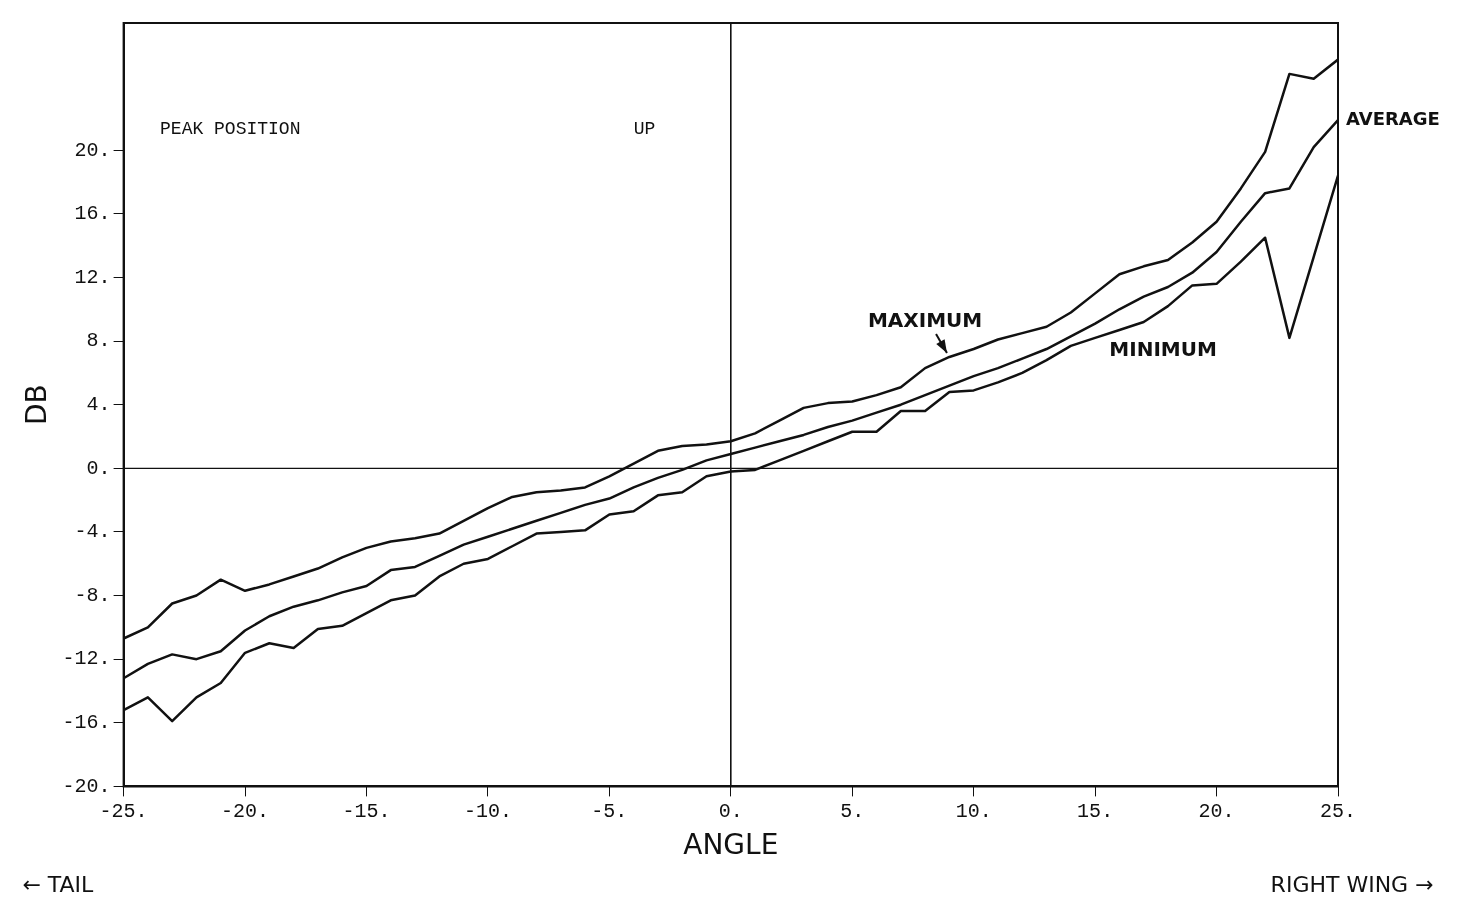 This screenshot has width=1467, height=924. Describe the element at coordinates (487, 811) in the screenshot. I see `x-tick-label: -10.` at that location.